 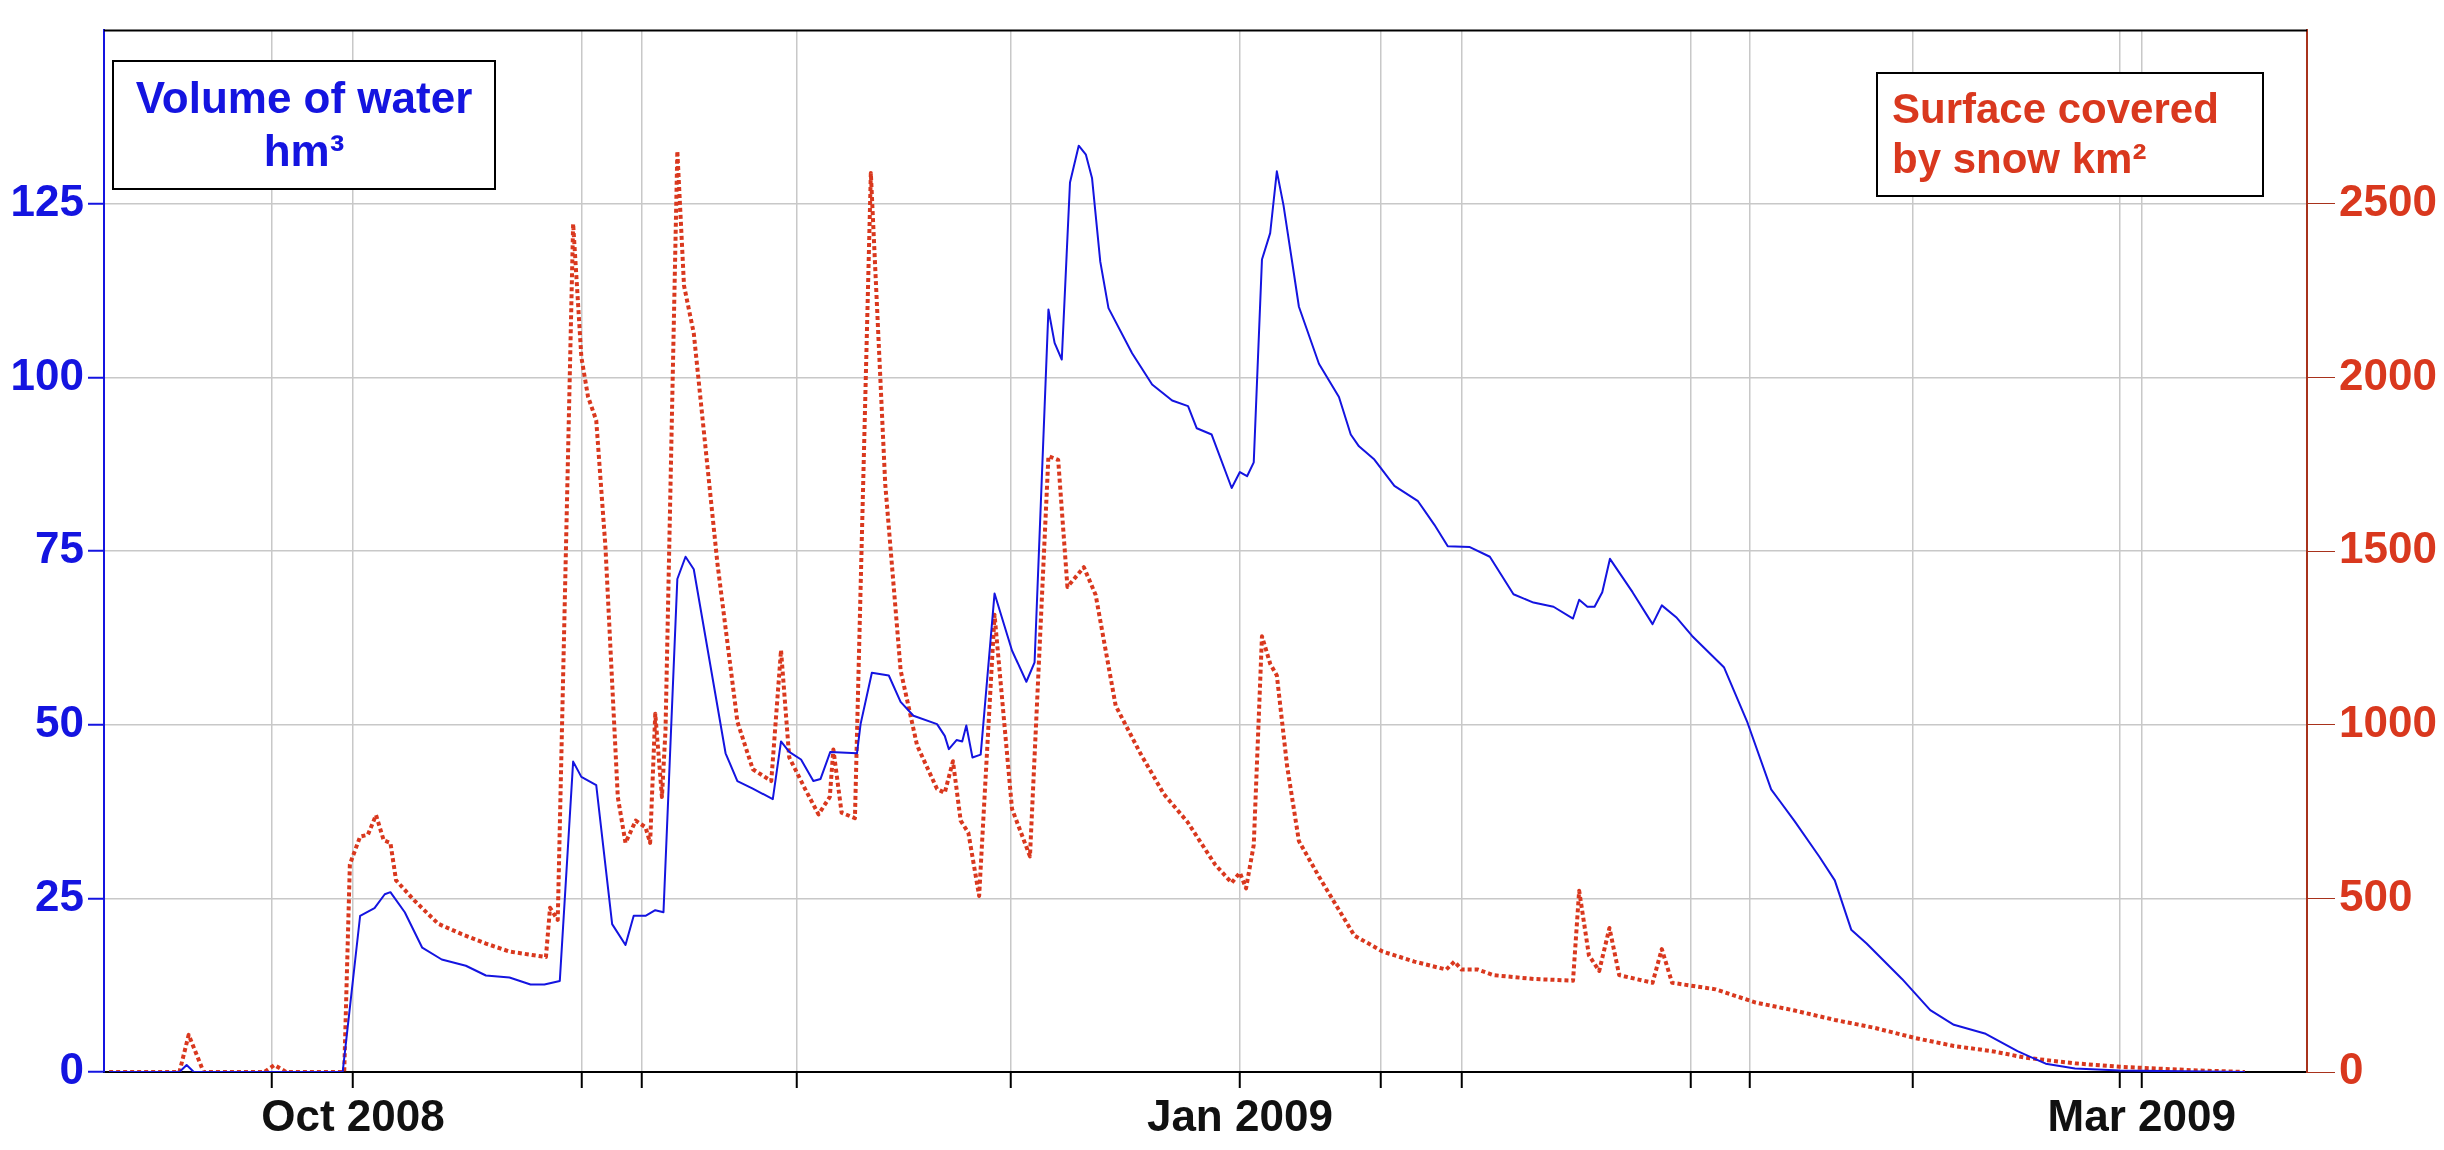 I want to click on y2-tick-label: 500, so click(x=2376, y=895).